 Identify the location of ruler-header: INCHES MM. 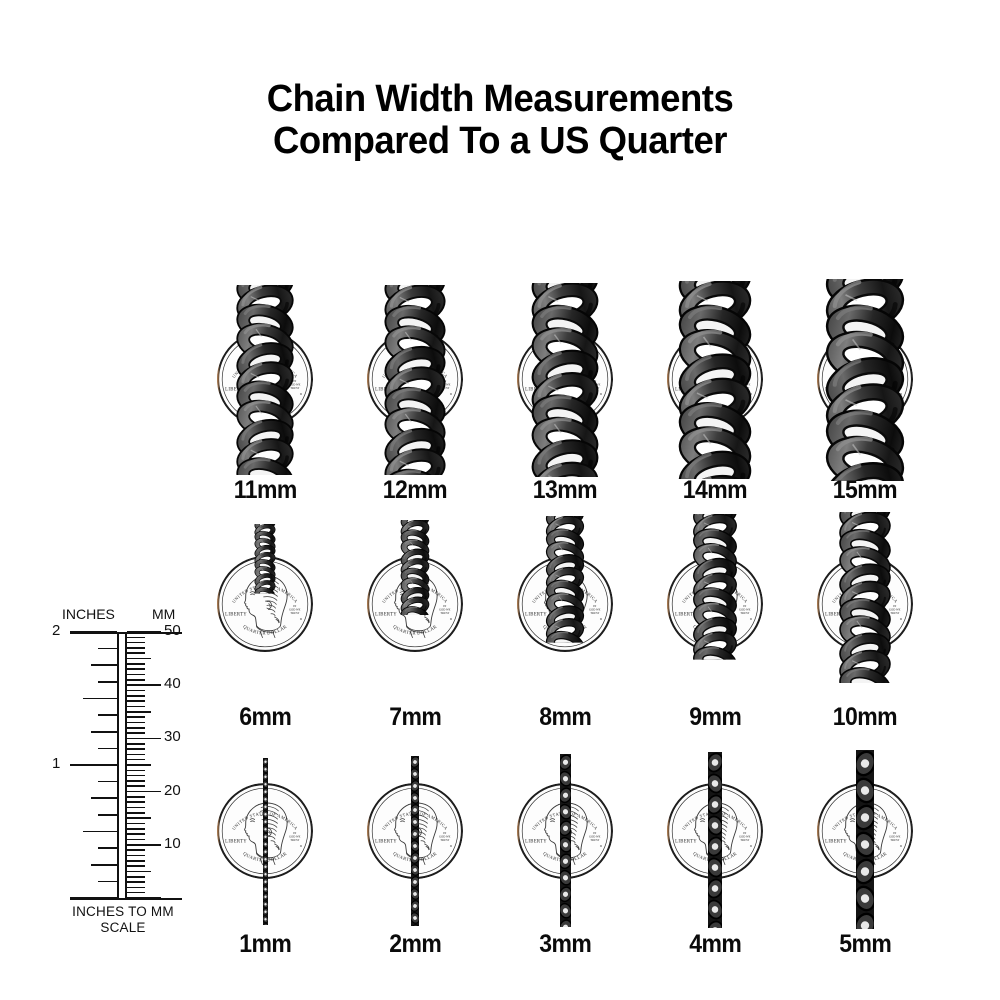
(122, 615).